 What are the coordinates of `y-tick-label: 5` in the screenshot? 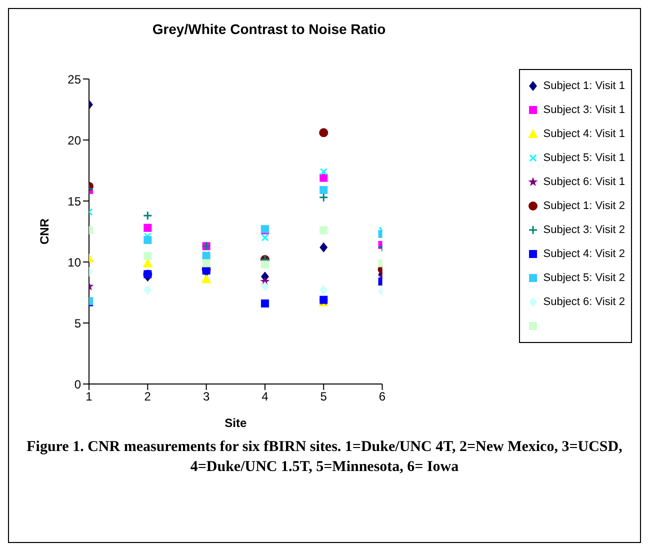 It's located at (78, 323).